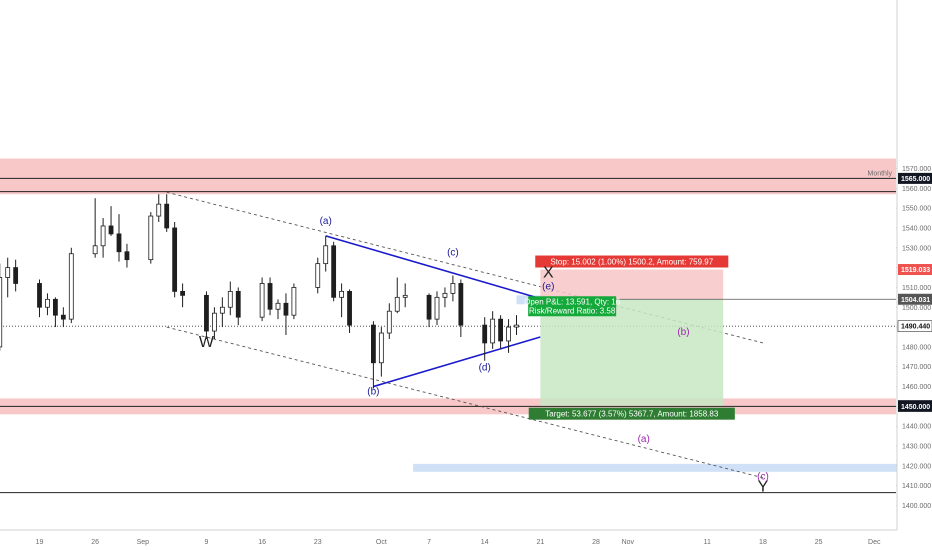  I want to click on price-badge-label: 1504.031, so click(915, 300).